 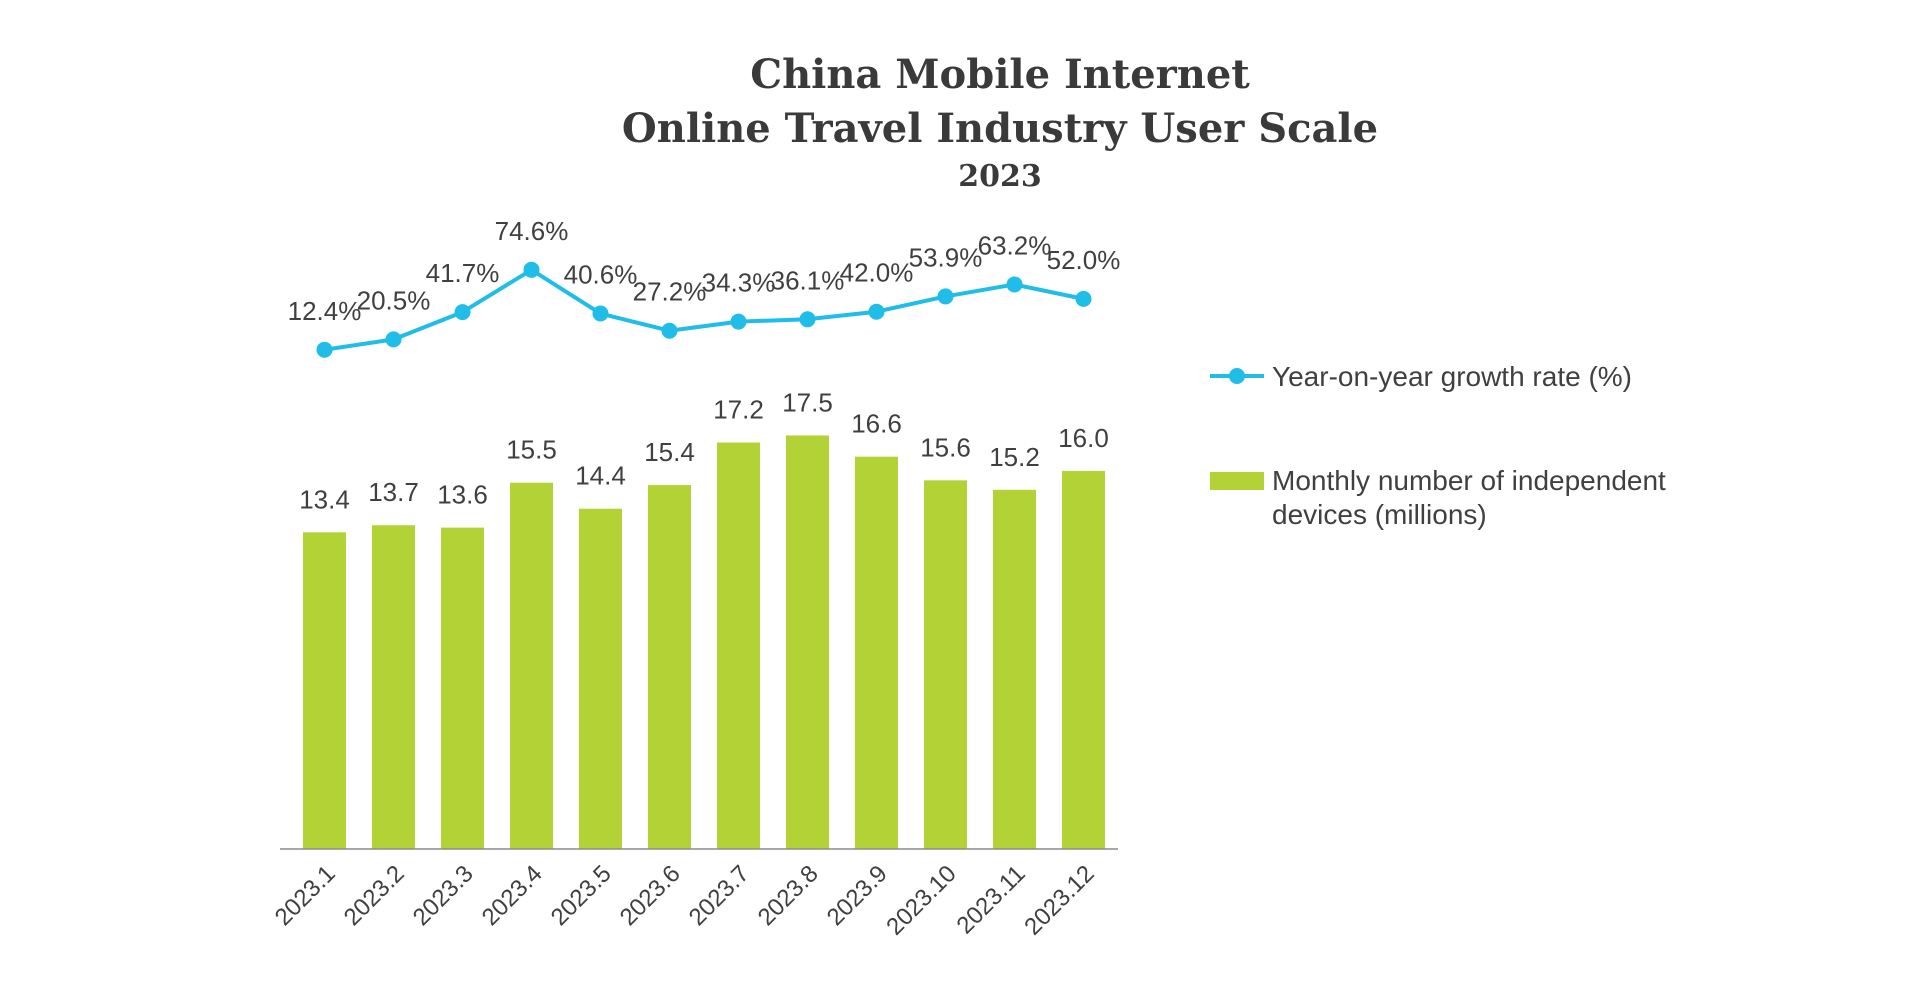 I want to click on bar-data-label: 15.6, so click(x=945, y=447).